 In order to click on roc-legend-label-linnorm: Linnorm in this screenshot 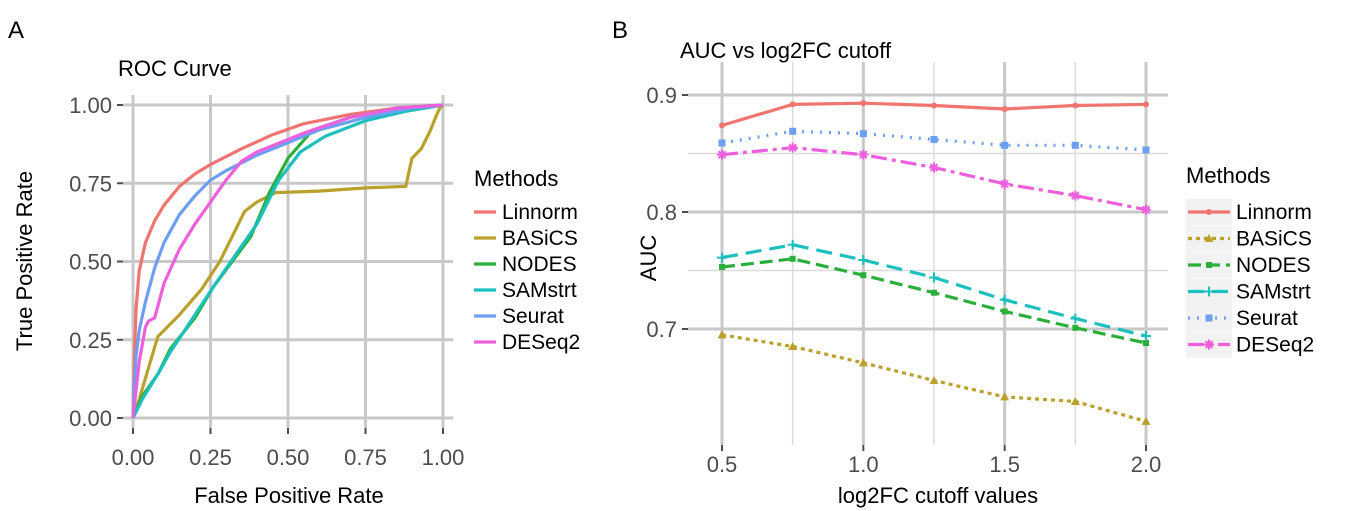, I will do `click(540, 212)`.